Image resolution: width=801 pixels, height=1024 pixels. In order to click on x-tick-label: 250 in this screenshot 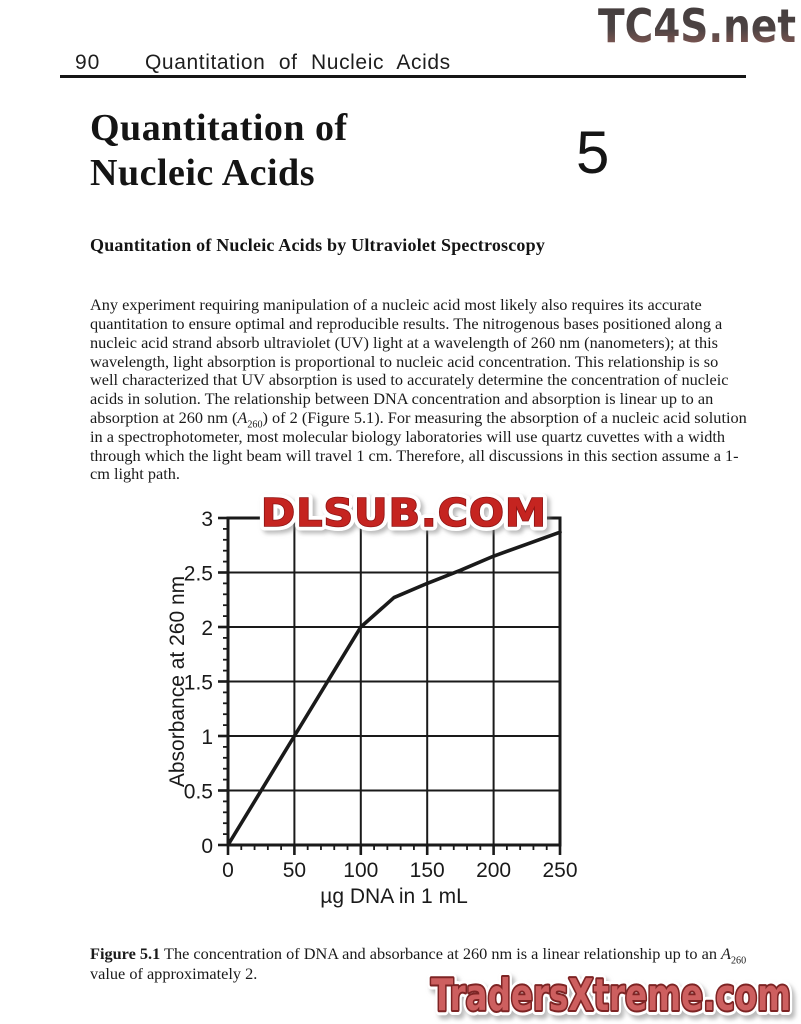, I will do `click(559, 870)`.